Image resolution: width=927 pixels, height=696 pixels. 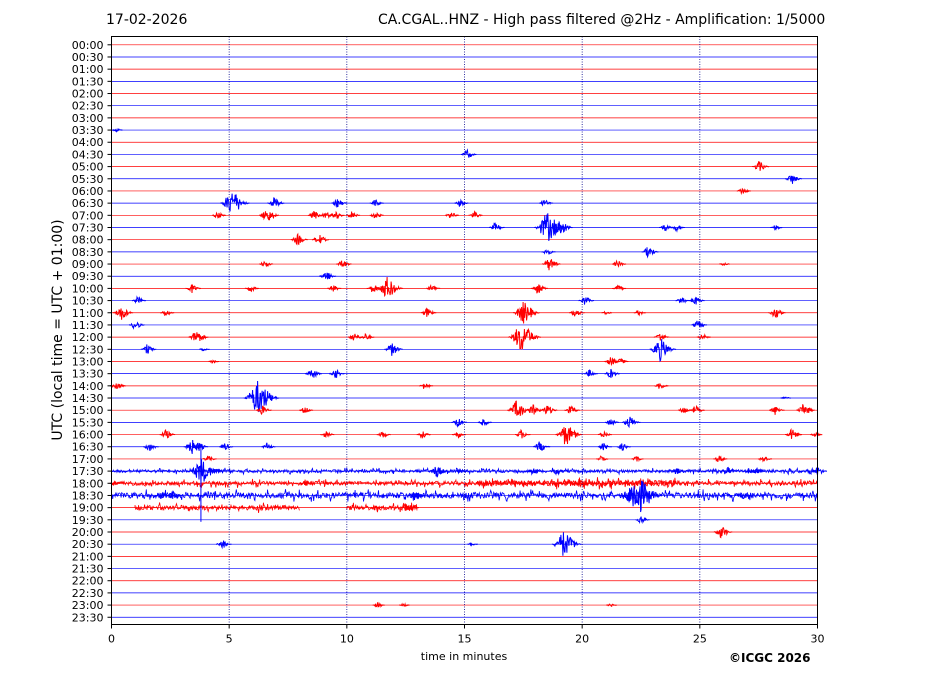 What do you see at coordinates (602, 458) in the screenshot?
I see `event-17:00-113` at bounding box center [602, 458].